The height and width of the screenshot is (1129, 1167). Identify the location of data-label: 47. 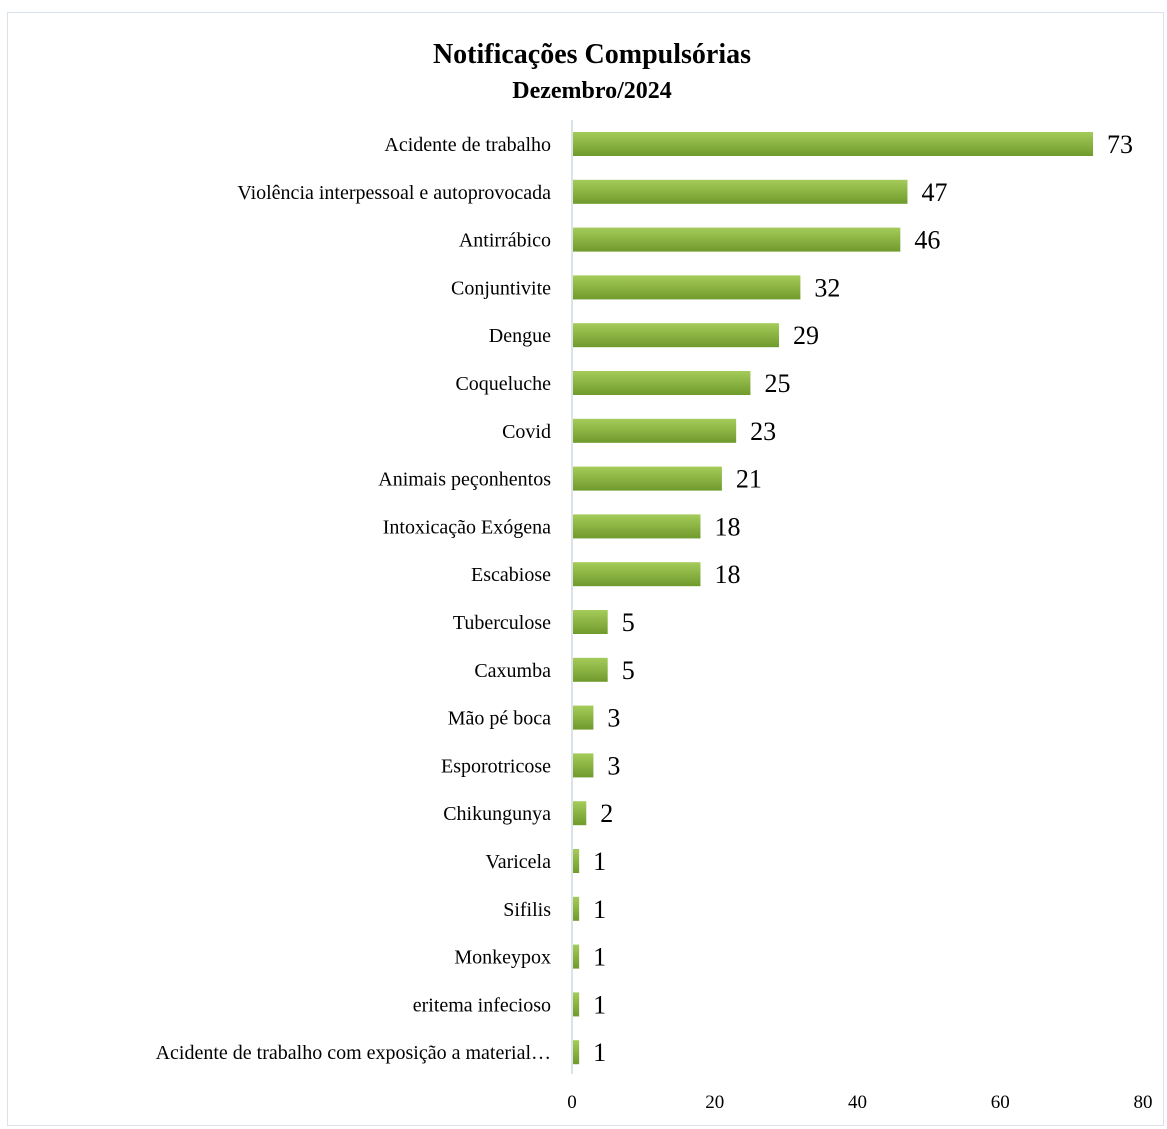
(934, 192).